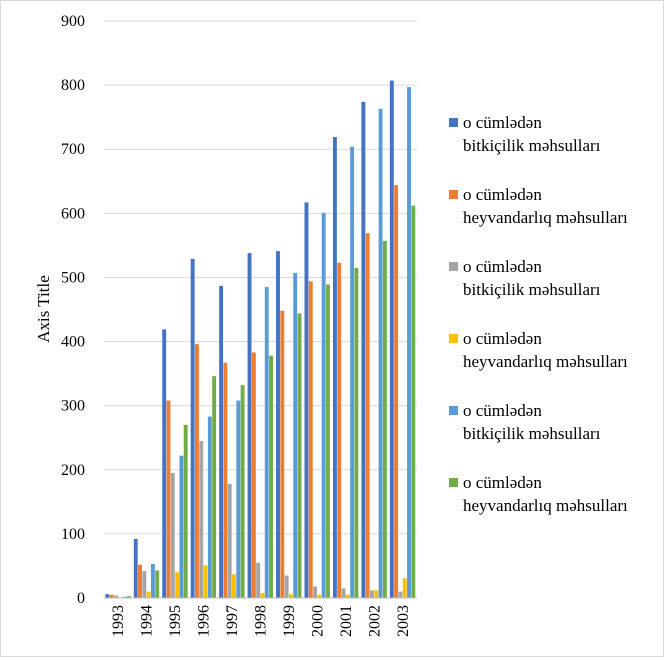 The image size is (664, 657). I want to click on y-tick-label: 300, so click(73, 406).